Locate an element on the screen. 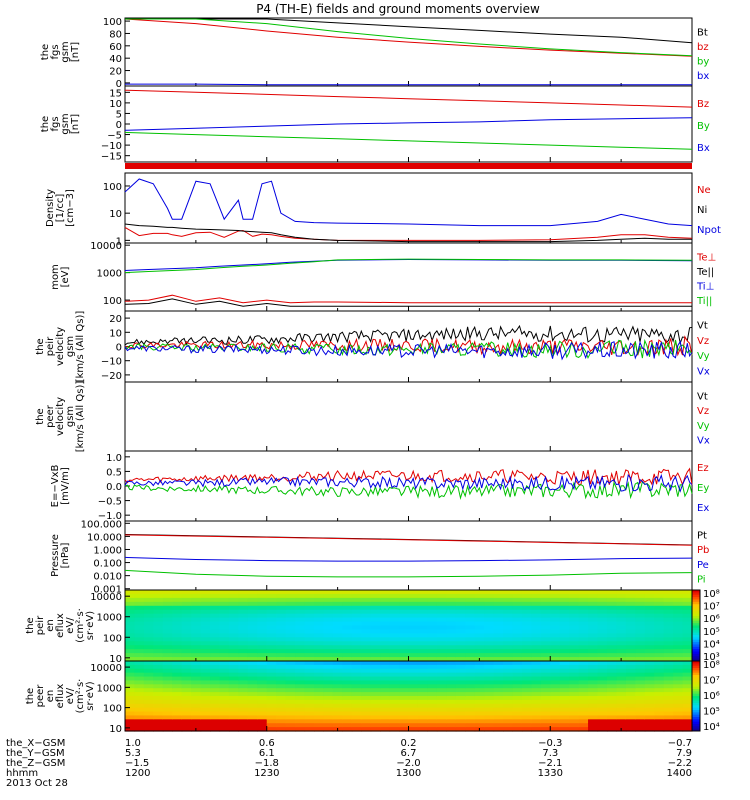  series-line-Vt is located at coordinates (408, 335).